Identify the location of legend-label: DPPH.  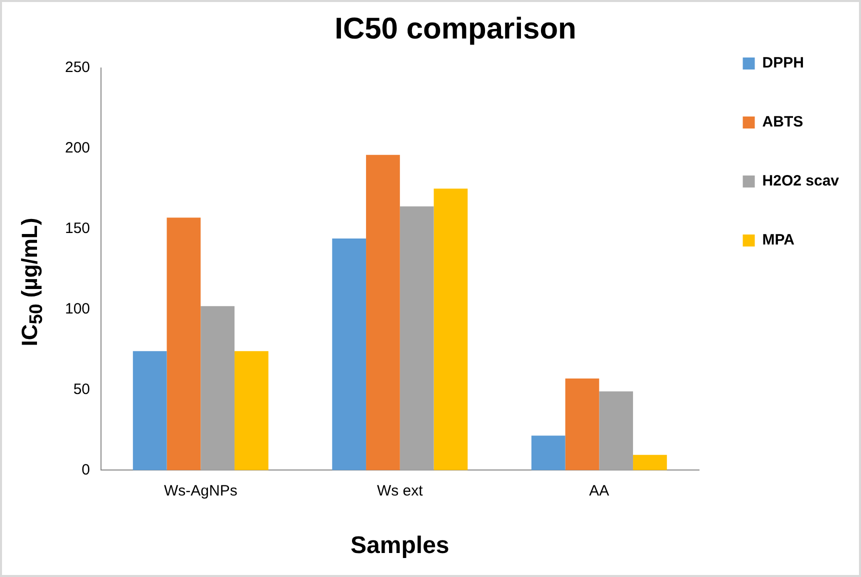
(783, 63).